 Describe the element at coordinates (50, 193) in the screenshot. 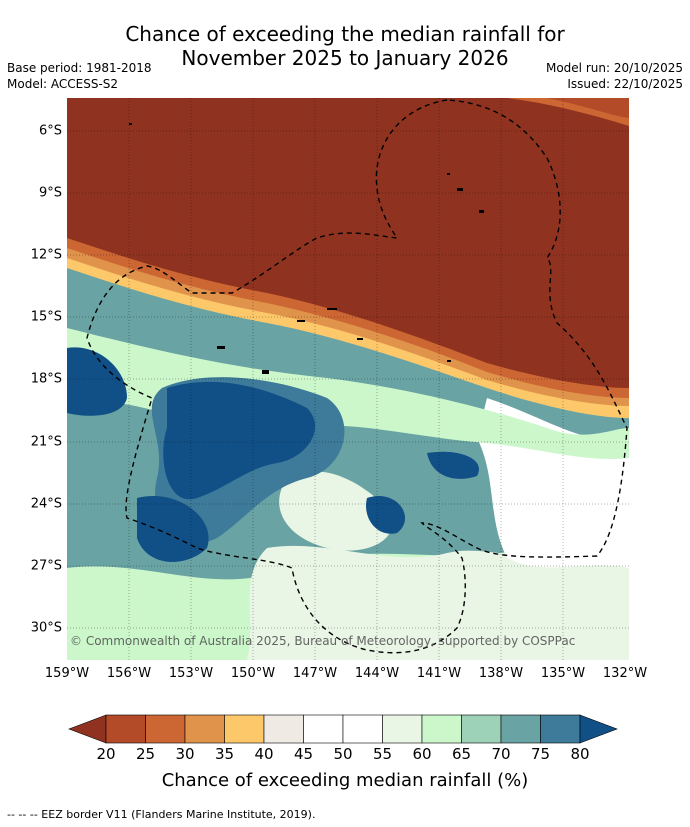

I see `lat-label-9s: 9°S` at that location.